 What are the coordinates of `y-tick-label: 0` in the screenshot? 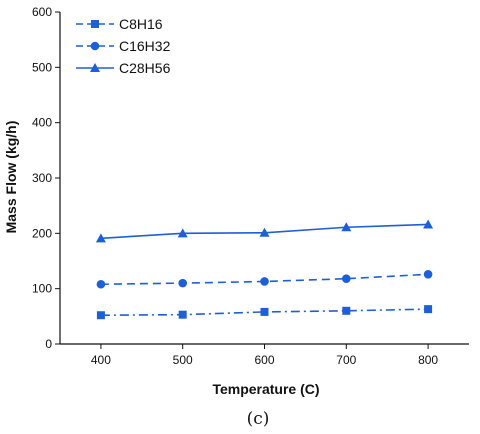 It's located at (48, 344).